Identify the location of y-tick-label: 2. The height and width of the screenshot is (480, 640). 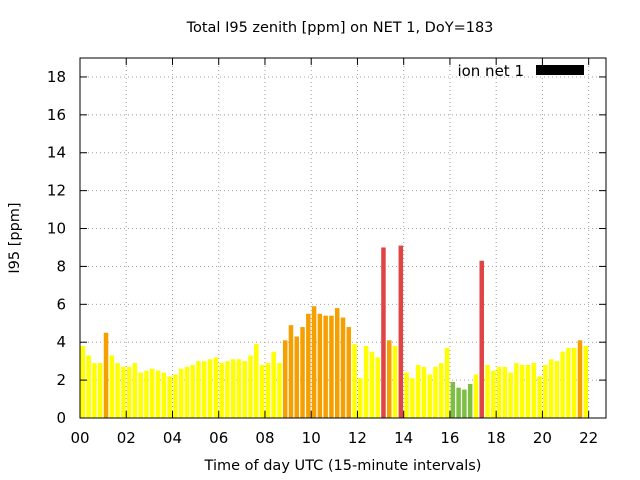
(61, 380).